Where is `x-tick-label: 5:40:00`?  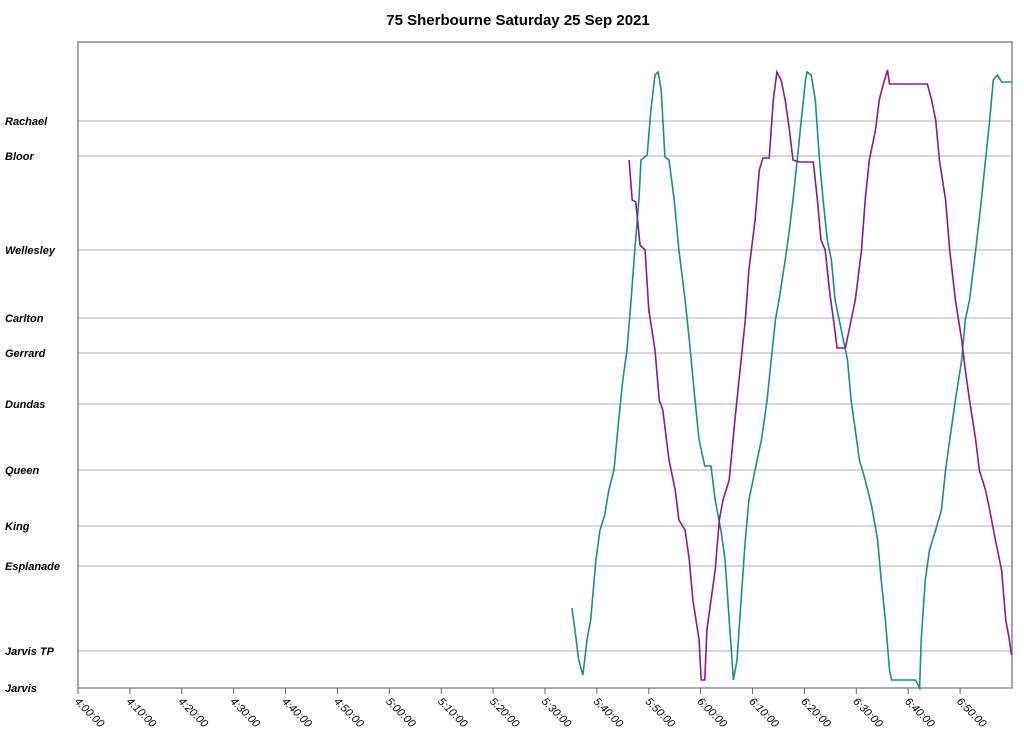 x-tick-label: 5:40:00 is located at coordinates (608, 713).